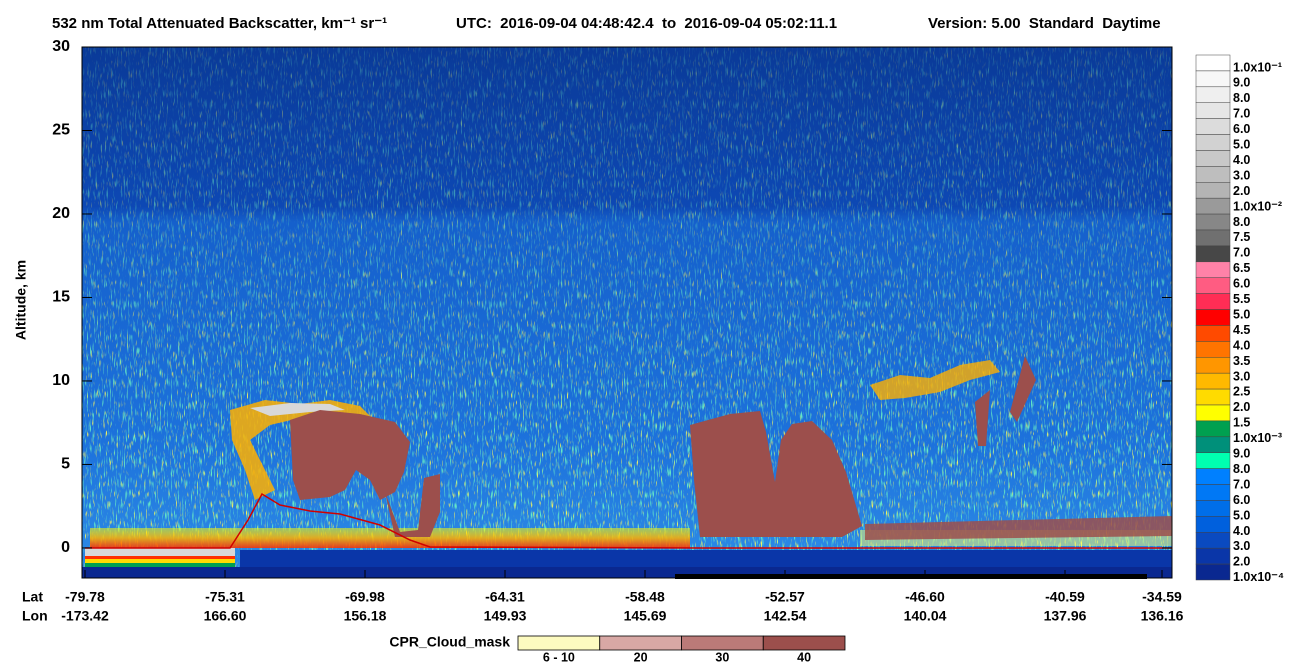 The width and height of the screenshot is (1300, 672). What do you see at coordinates (925, 597) in the screenshot?
I see `x-tick-label: -46.60` at bounding box center [925, 597].